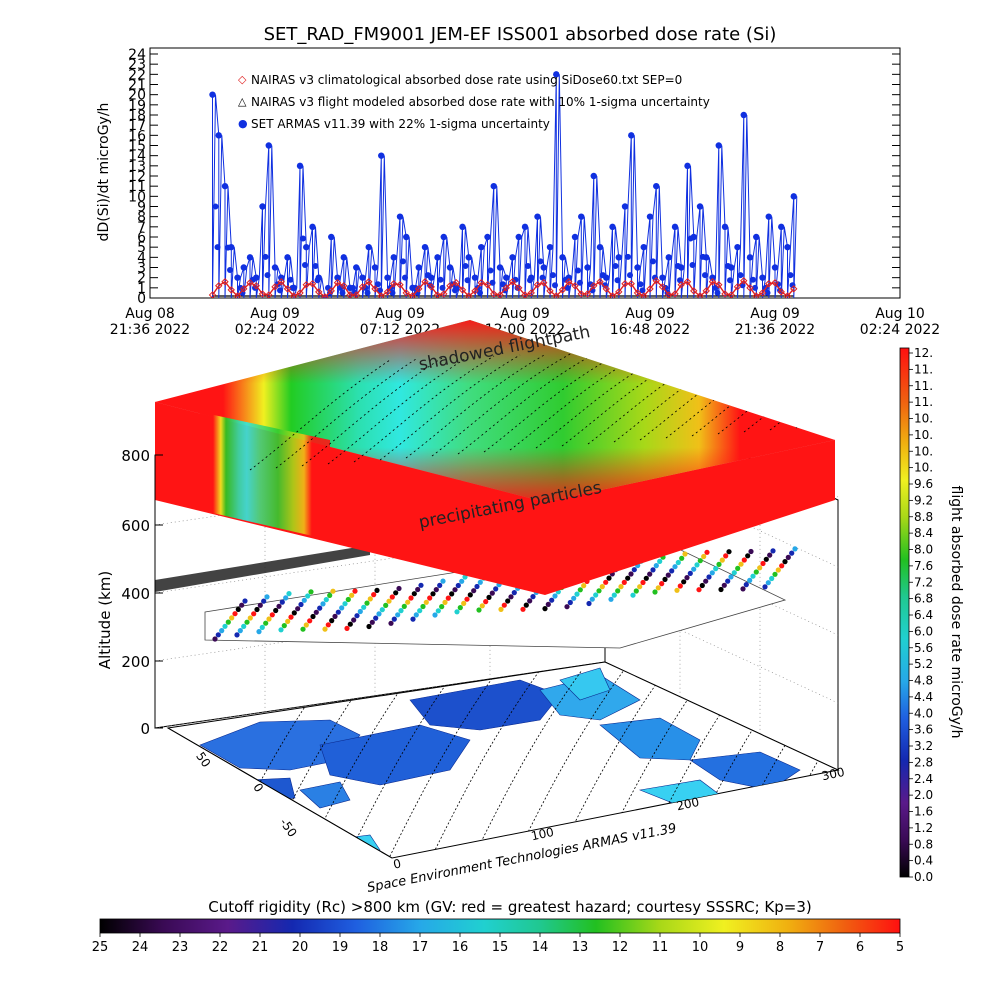 The image size is (1000, 1000). What do you see at coordinates (923, 402) in the screenshot?
I see `dose-colorbar-tick-label: 11.` at bounding box center [923, 402].